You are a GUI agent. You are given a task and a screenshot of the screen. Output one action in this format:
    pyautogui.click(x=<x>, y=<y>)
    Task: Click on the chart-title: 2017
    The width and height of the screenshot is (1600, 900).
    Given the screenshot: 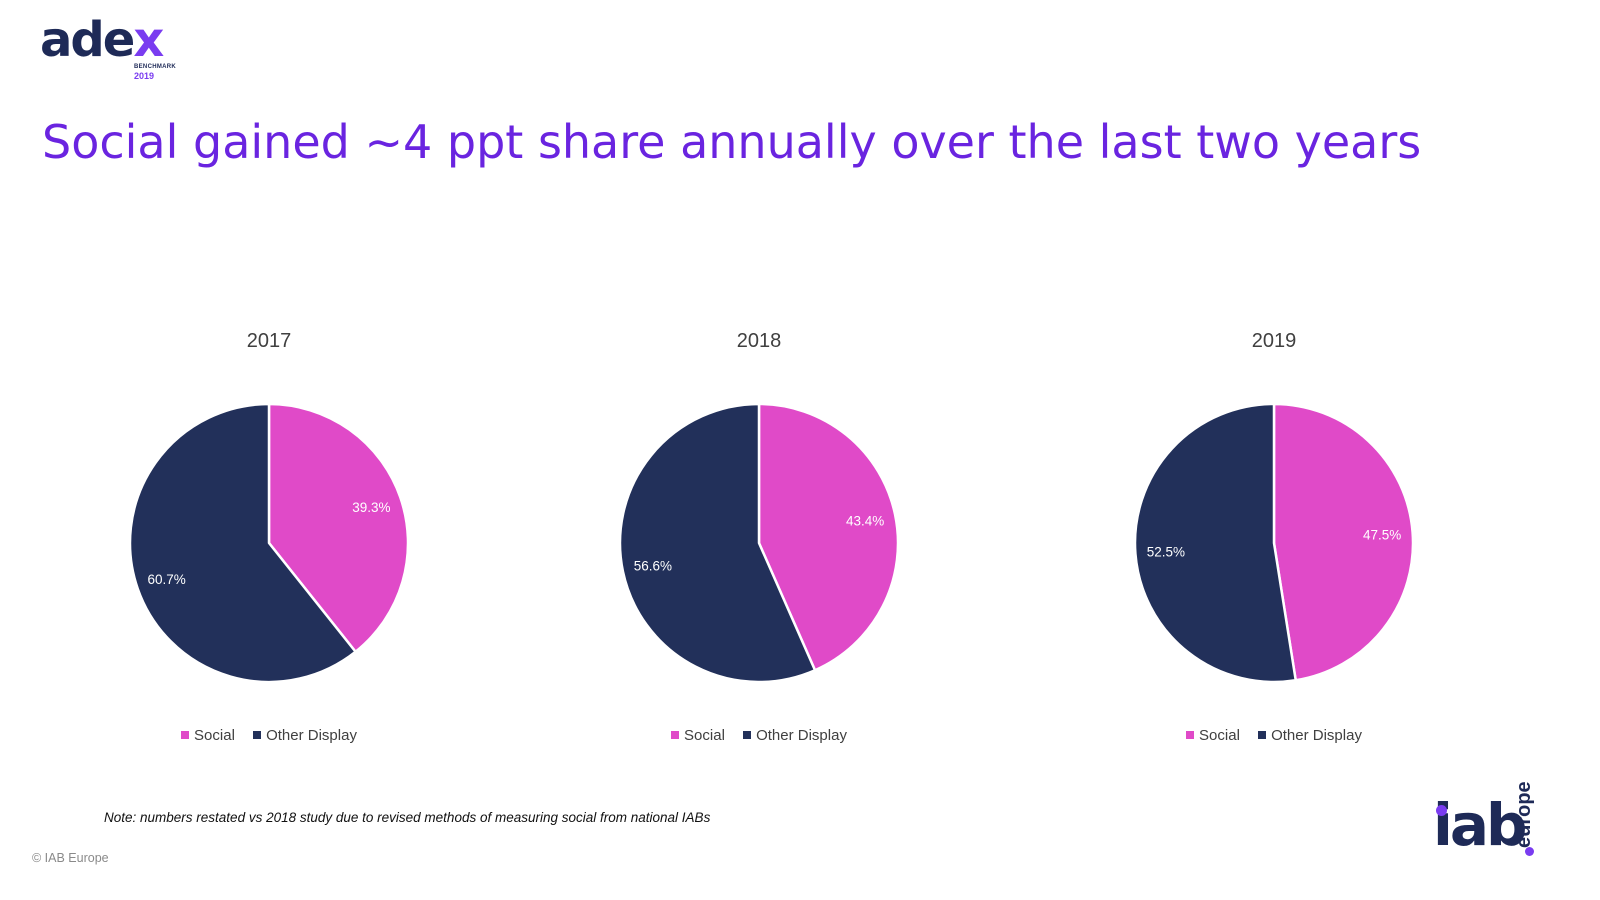 What is the action you would take?
    pyautogui.click(x=269, y=341)
    